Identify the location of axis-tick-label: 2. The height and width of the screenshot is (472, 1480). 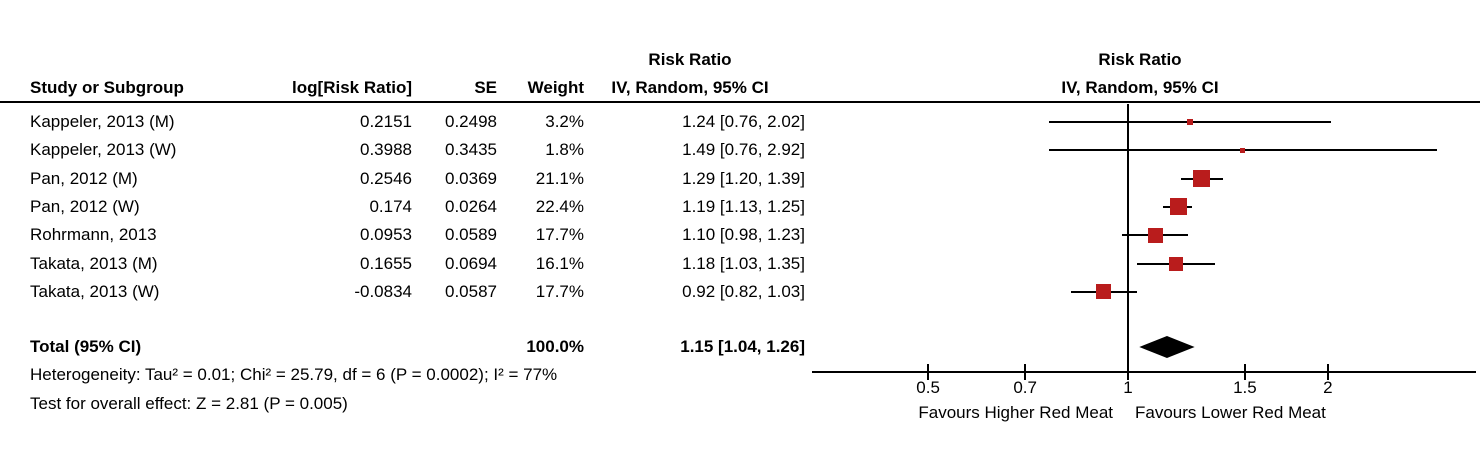
(1328, 387).